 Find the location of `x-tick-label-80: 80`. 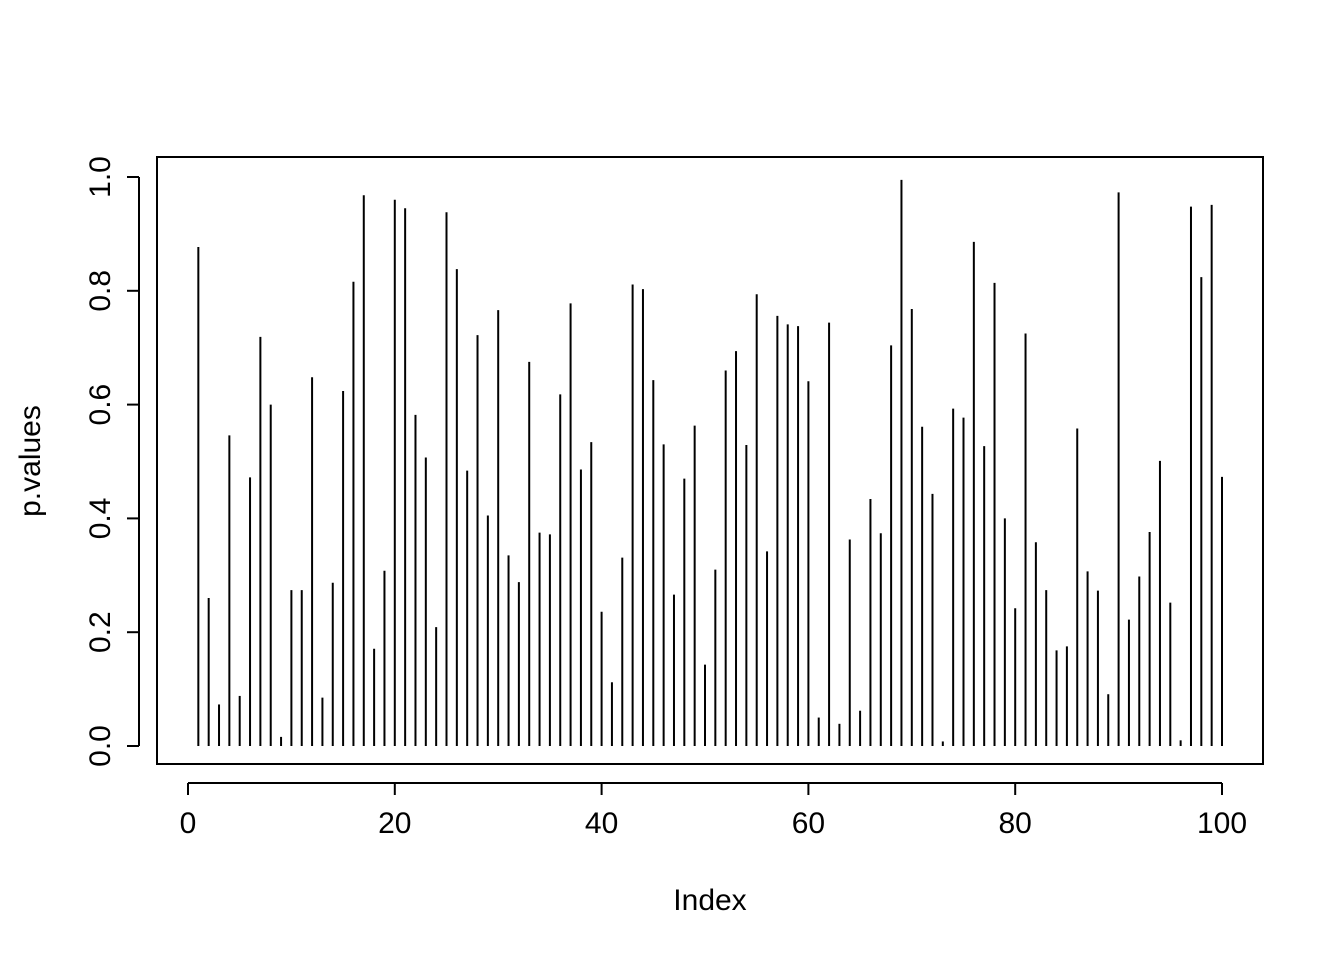

x-tick-label-80: 80 is located at coordinates (1015, 823).